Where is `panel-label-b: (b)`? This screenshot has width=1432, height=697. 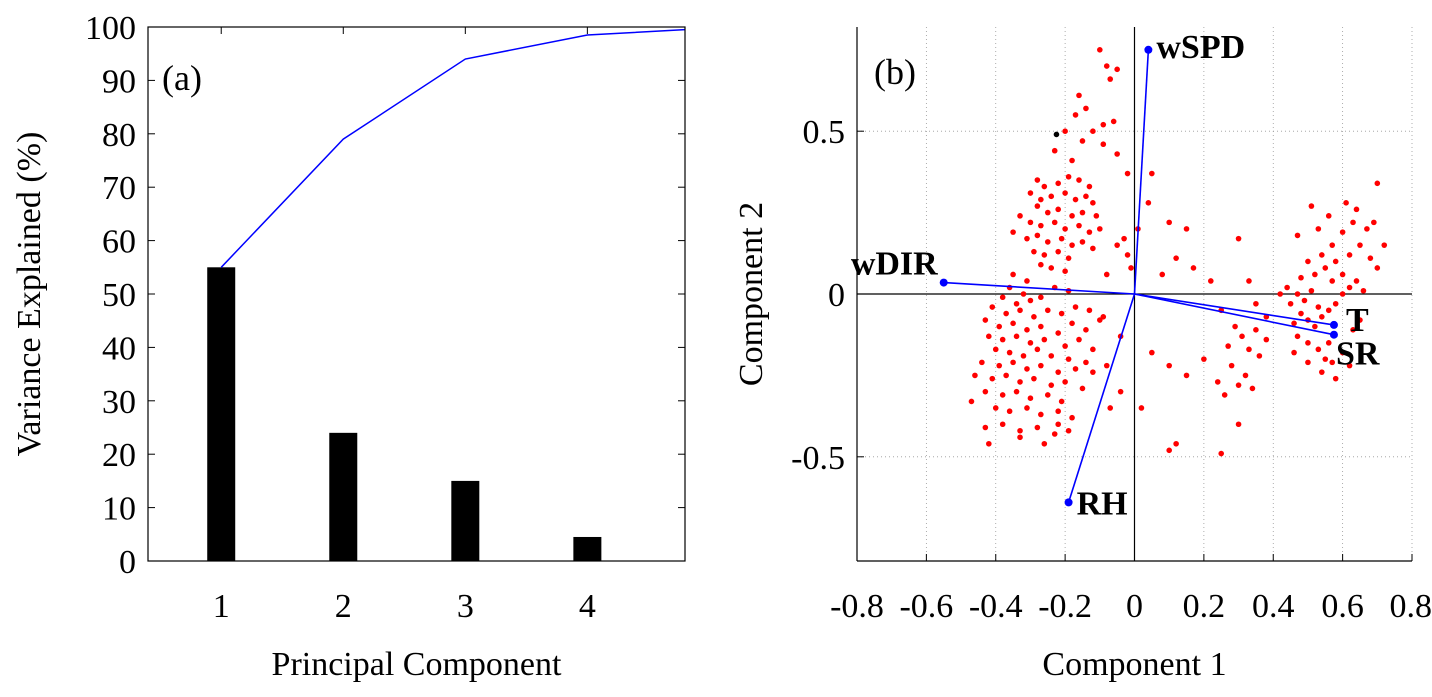
panel-label-b: (b) is located at coordinates (895, 72).